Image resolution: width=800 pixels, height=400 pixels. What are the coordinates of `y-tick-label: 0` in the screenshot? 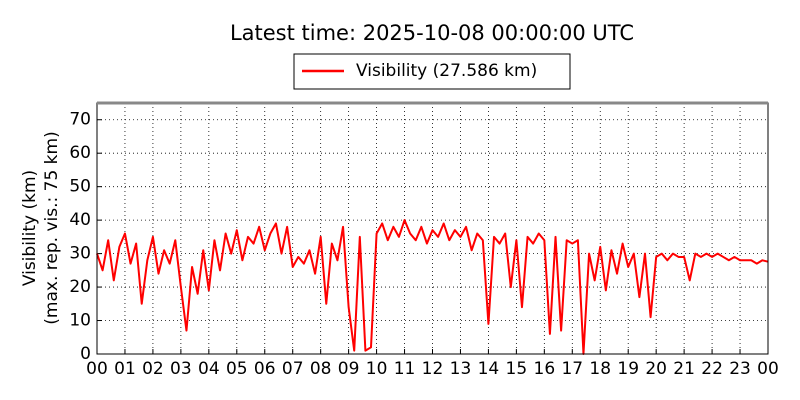 It's located at (85, 354).